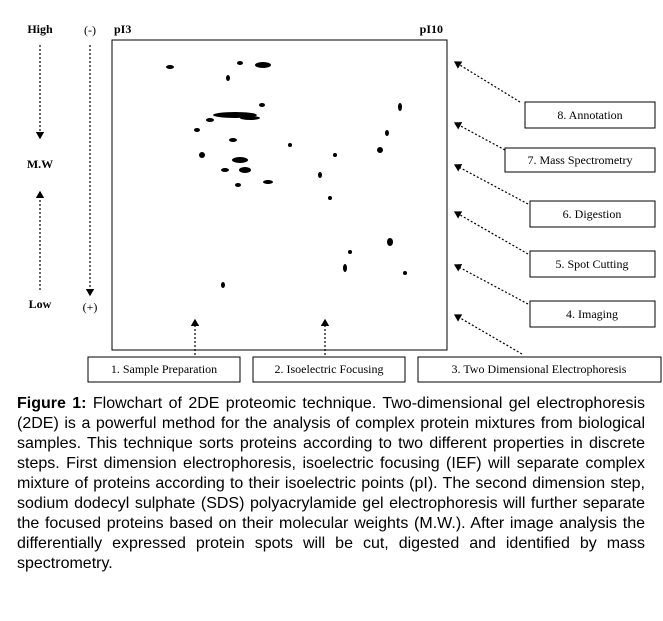 The image size is (663, 621). Describe the element at coordinates (90, 307) in the screenshot. I see `plus-label: (+)` at that location.